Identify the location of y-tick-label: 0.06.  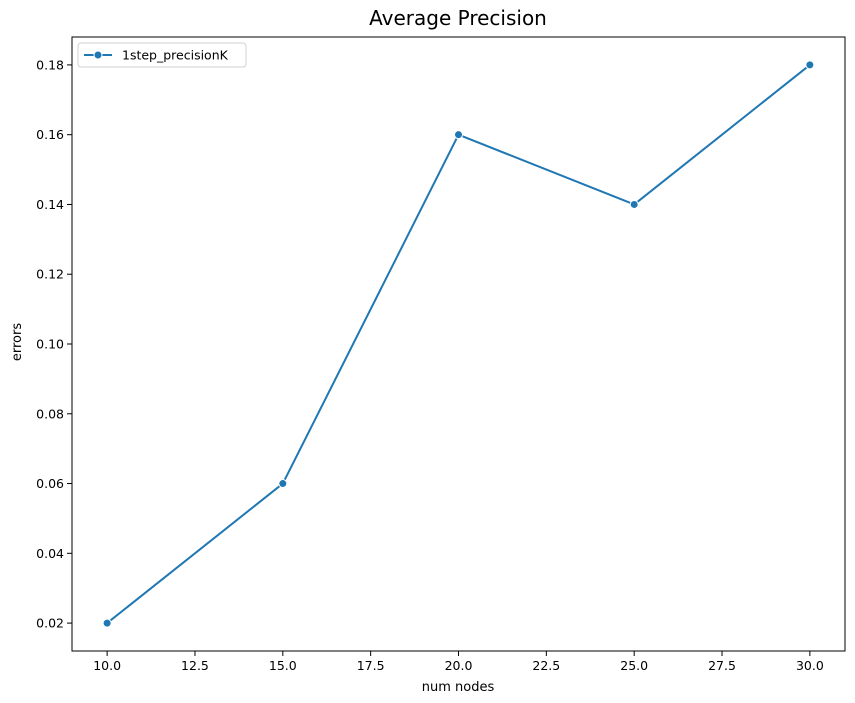
(50, 483).